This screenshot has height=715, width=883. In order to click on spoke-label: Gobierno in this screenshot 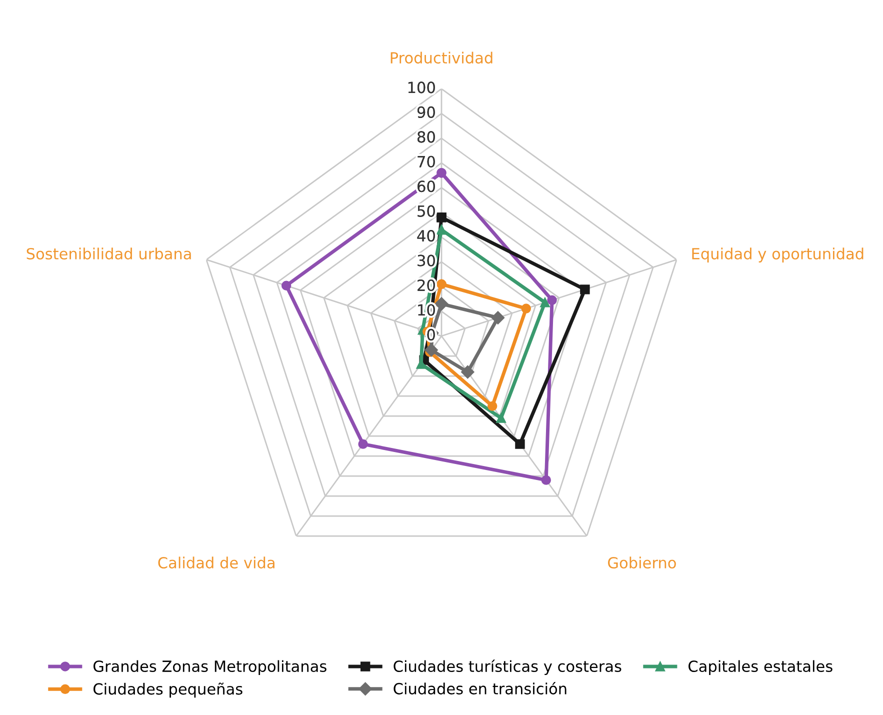, I will do `click(642, 562)`.